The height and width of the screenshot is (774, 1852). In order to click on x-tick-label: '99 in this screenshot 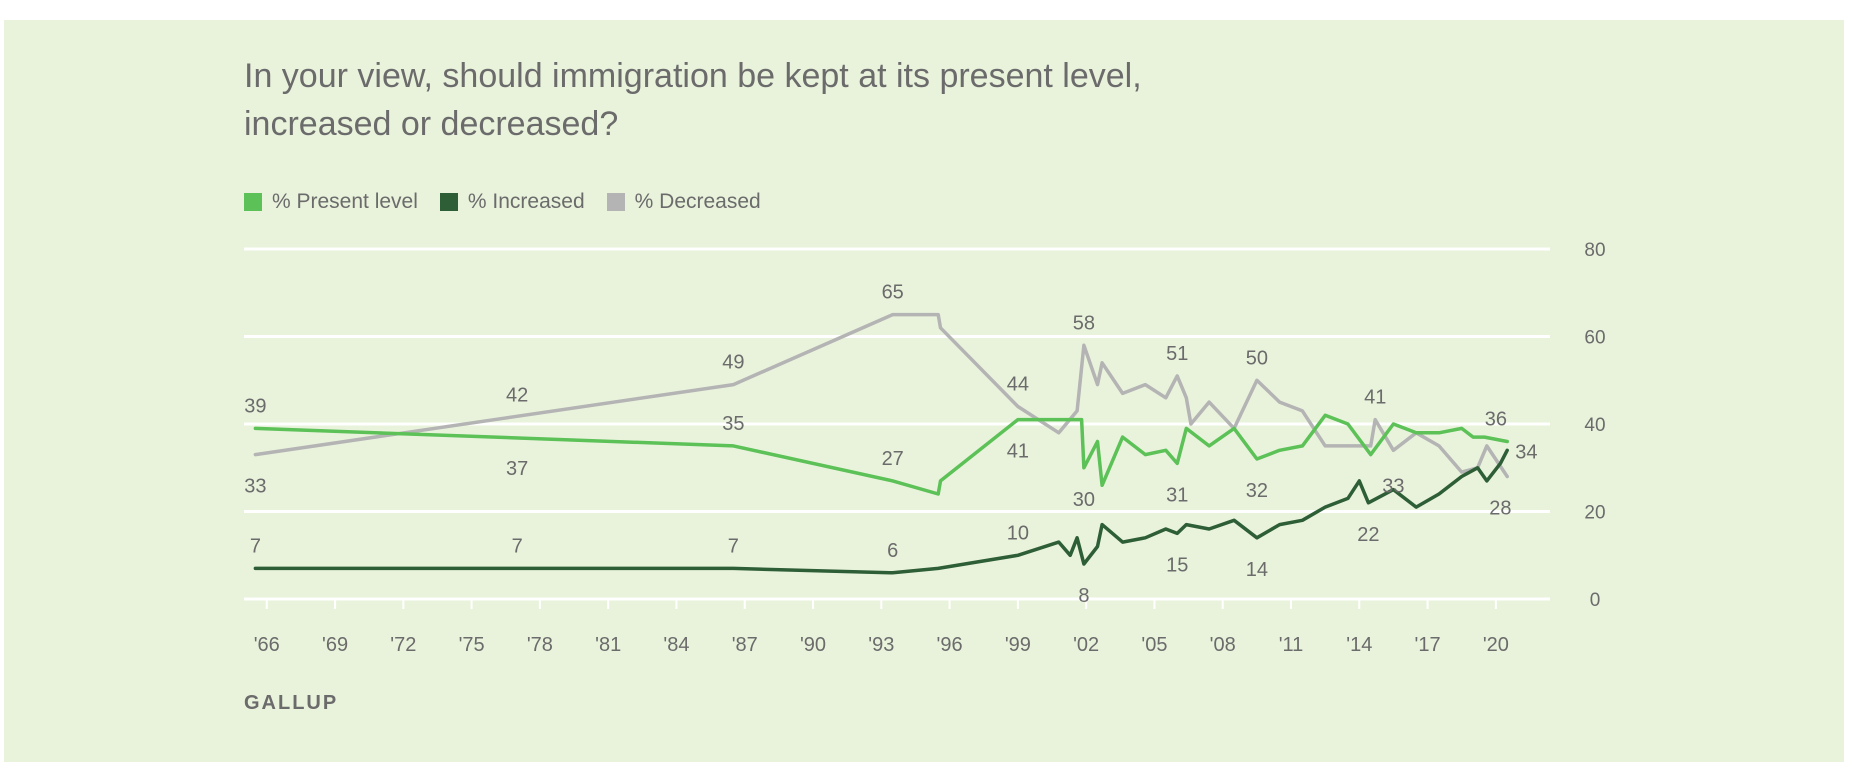, I will do `click(1018, 645)`.